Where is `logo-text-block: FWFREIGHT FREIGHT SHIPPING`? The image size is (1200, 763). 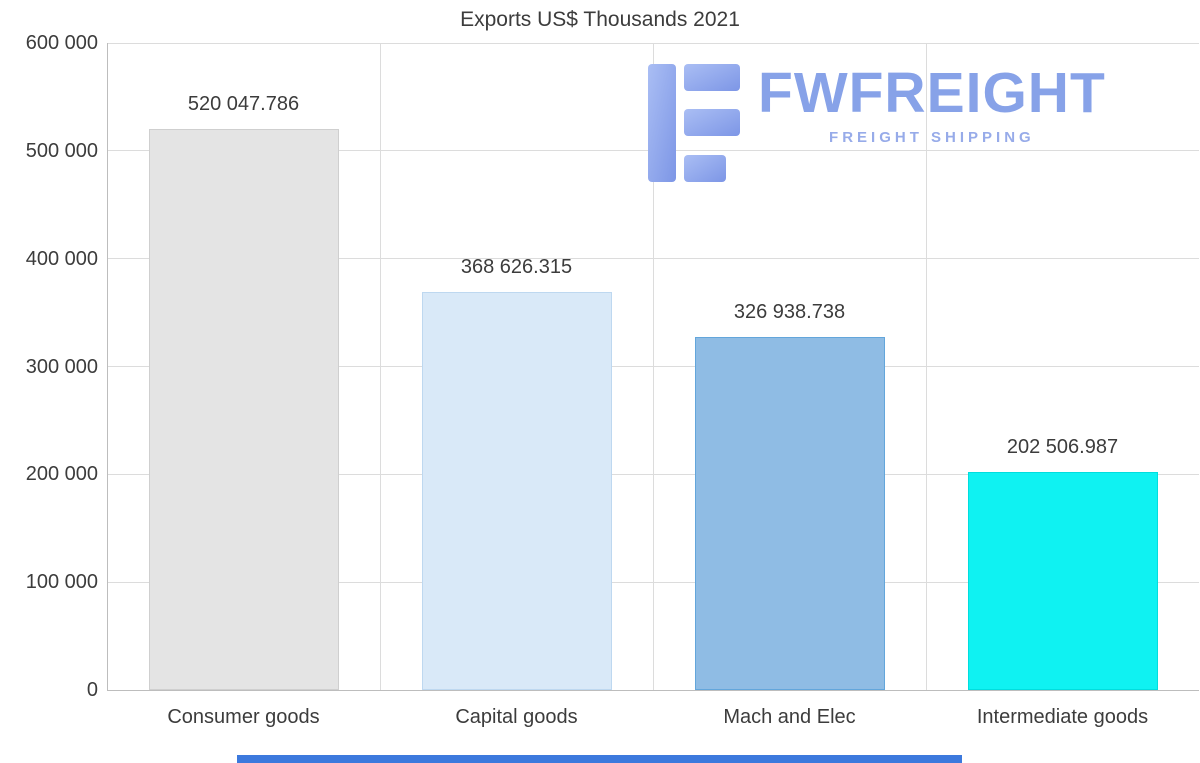
logo-text-block: FWFREIGHT FREIGHT SHIPPING is located at coordinates (932, 103).